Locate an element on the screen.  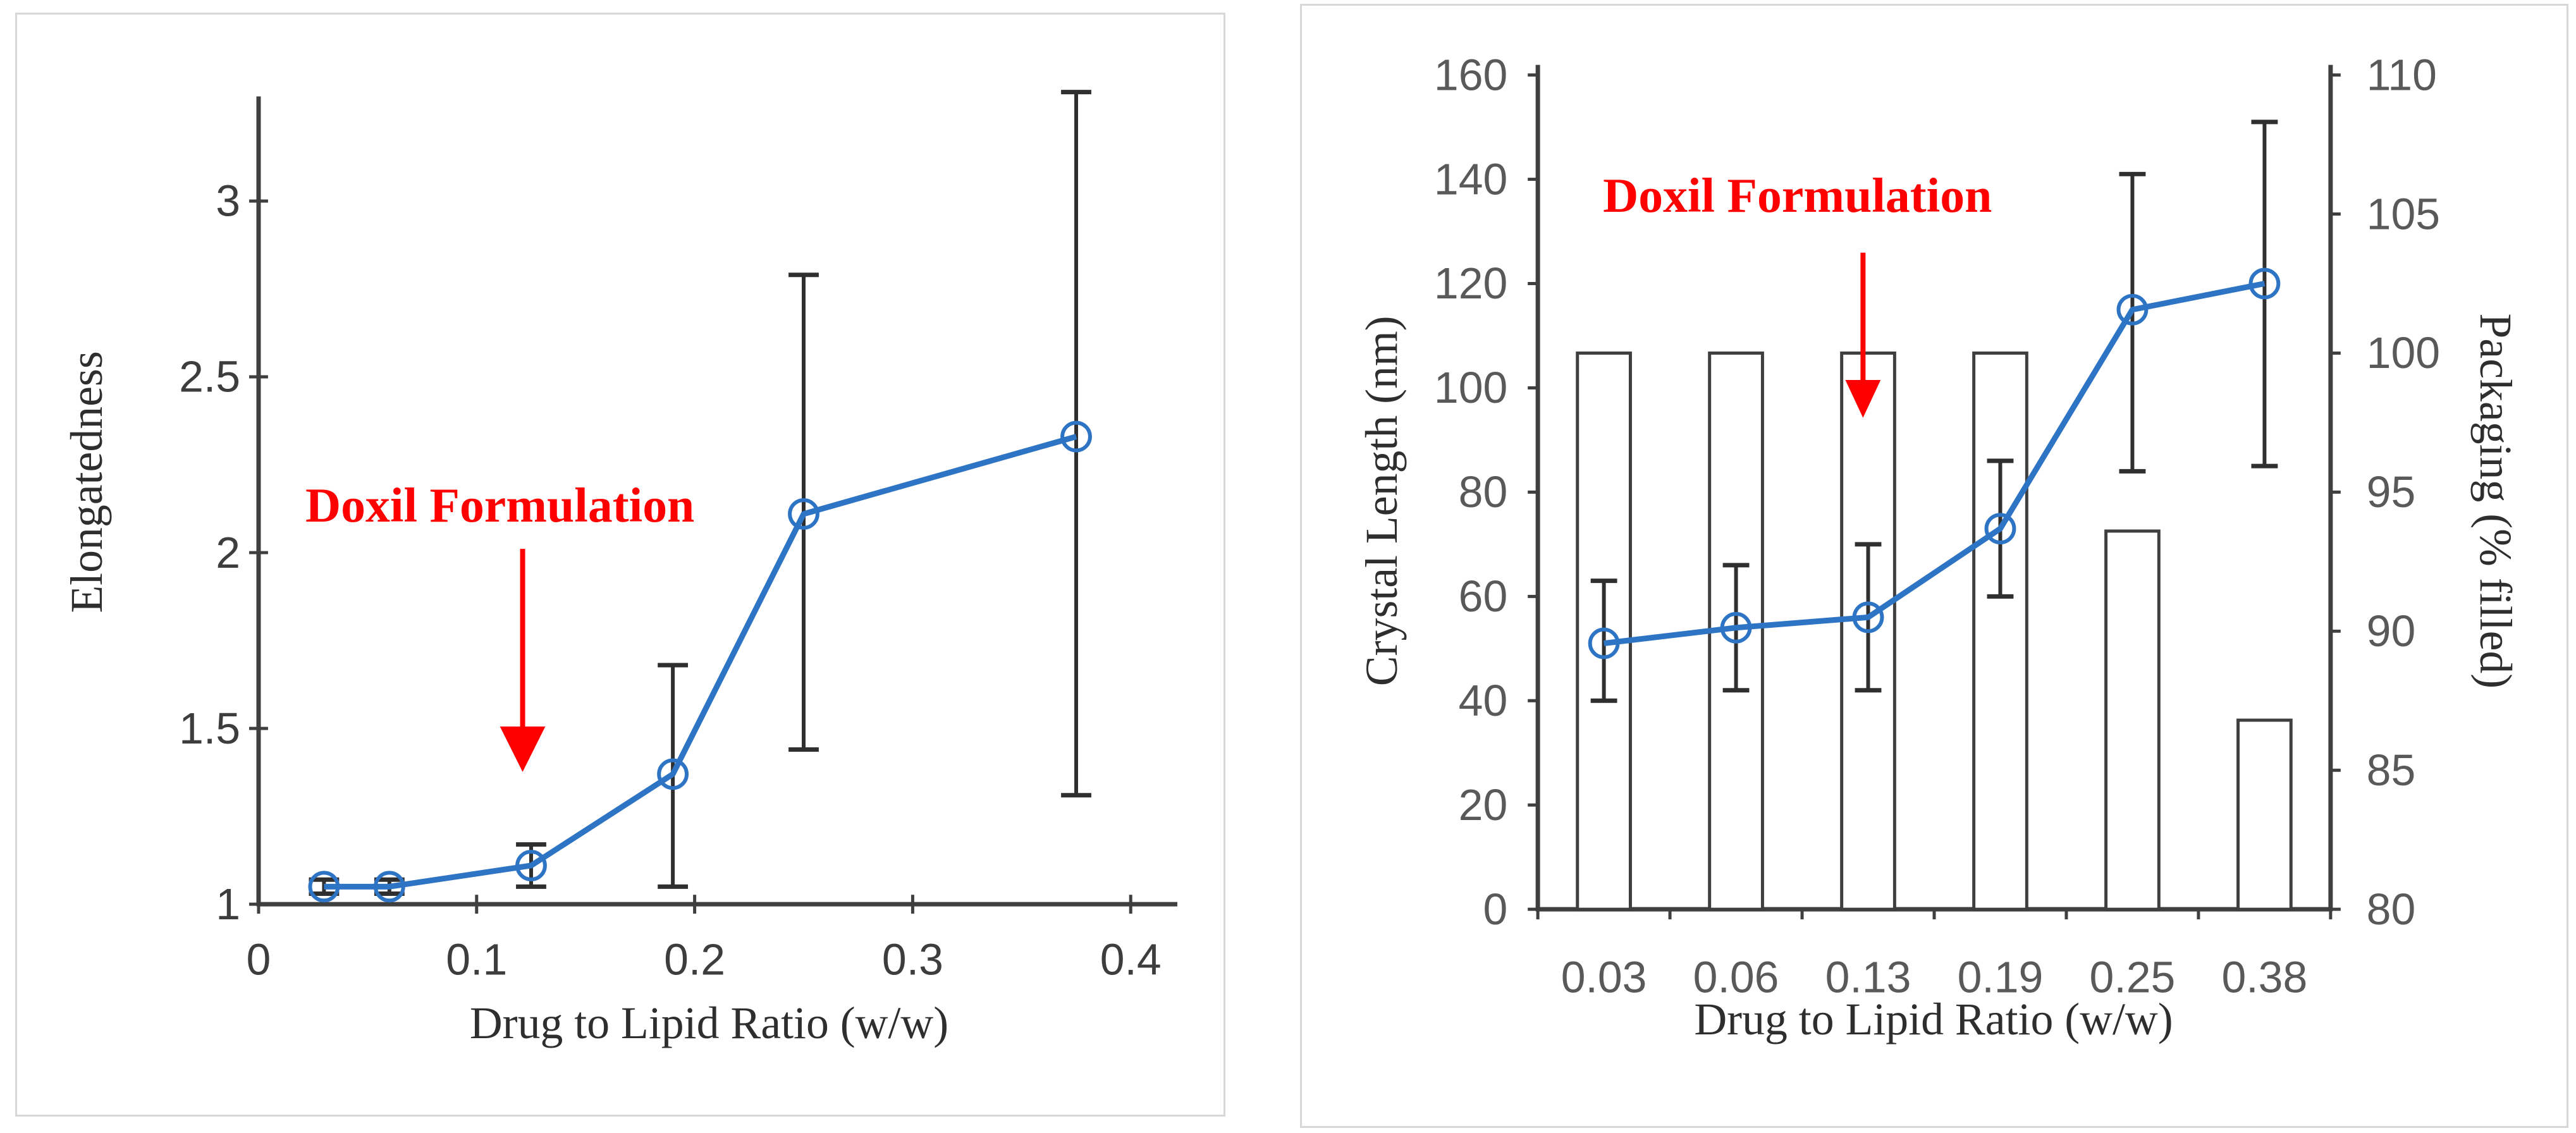
y-right-tick-label: 85 is located at coordinates (2391, 770).